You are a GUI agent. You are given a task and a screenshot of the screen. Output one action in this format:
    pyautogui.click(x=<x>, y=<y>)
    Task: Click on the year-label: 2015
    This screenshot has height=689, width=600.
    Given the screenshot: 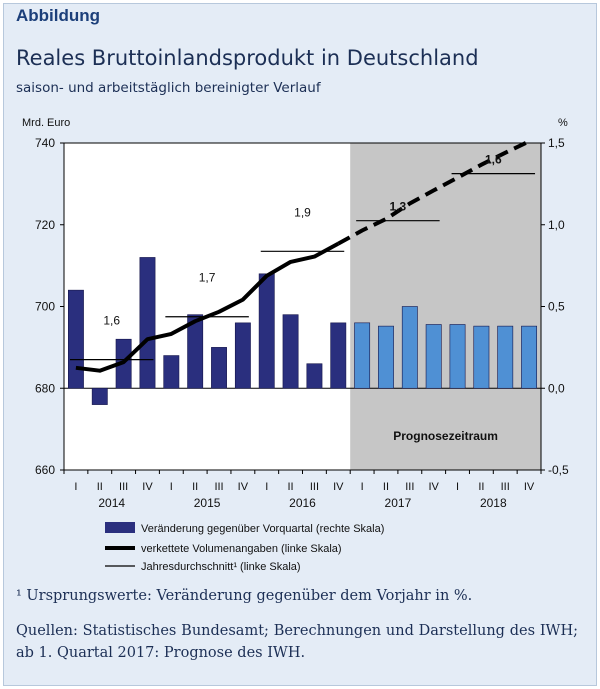 What is the action you would take?
    pyautogui.click(x=207, y=503)
    